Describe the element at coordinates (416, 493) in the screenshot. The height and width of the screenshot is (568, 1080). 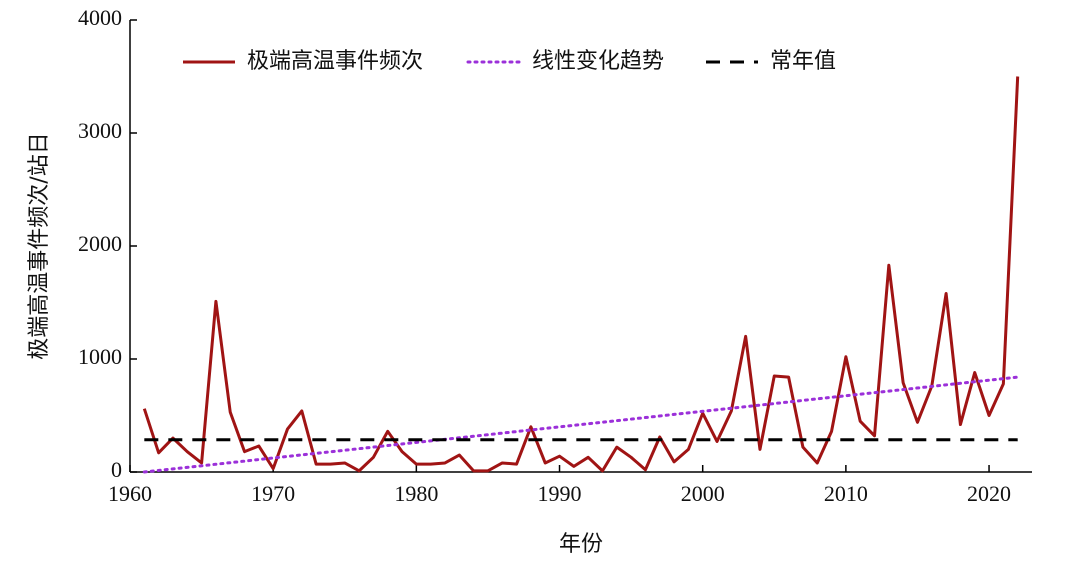
I see `x-tick-label: 1980` at that location.